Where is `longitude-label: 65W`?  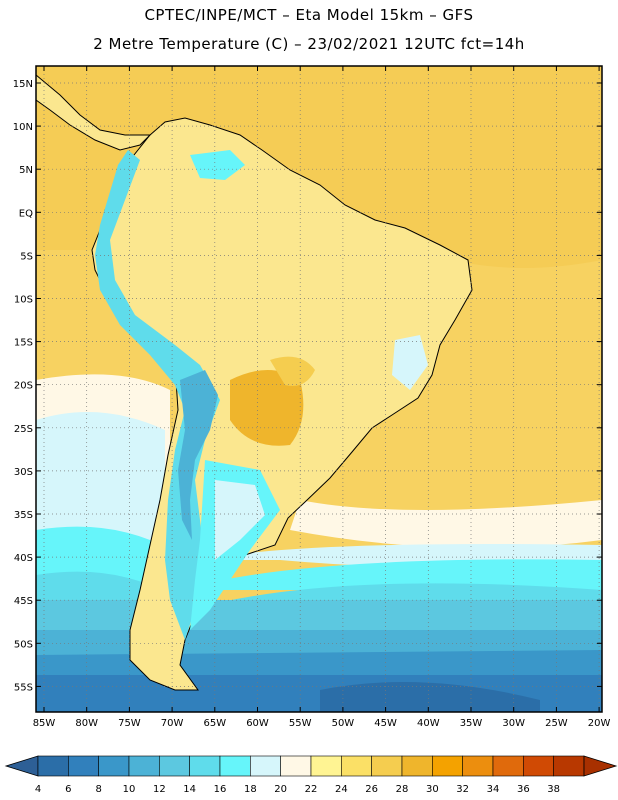 longitude-label: 65W is located at coordinates (214, 723).